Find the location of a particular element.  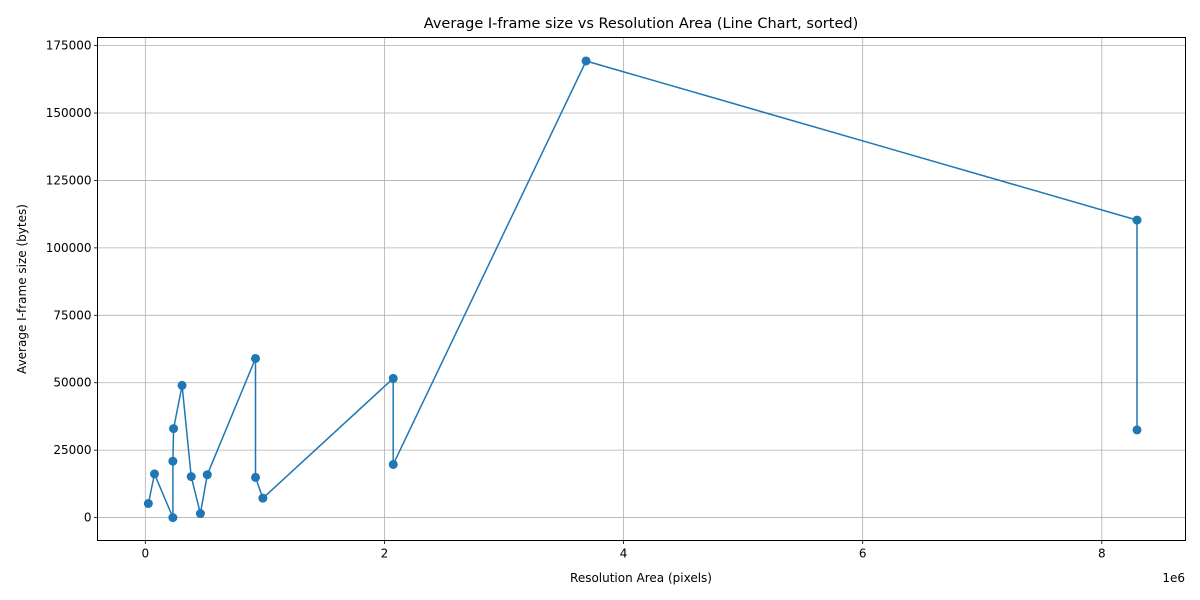

y-axis-label: Average I-frame size (bytes) is located at coordinates (22, 289).